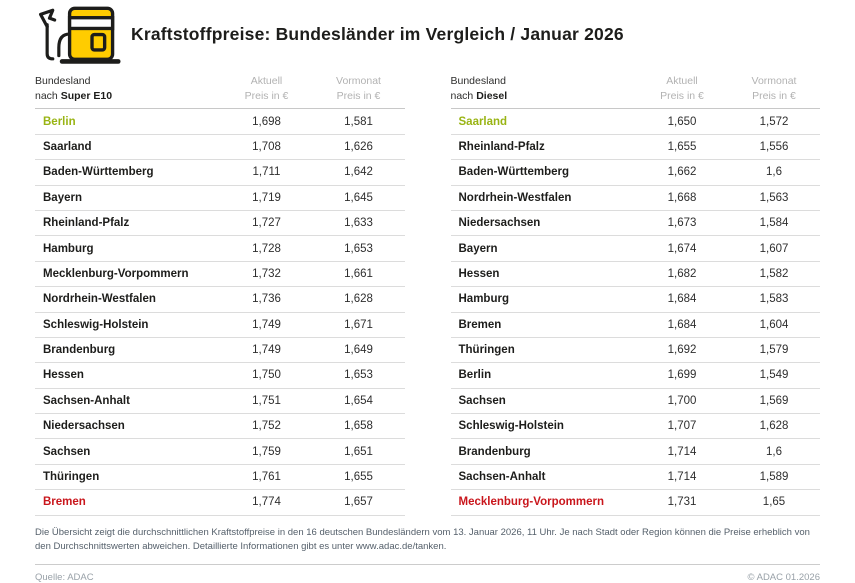 Image resolution: width=855 pixels, height=583 pixels. I want to click on table-row: Hessen 1,682 1,582, so click(635, 275).